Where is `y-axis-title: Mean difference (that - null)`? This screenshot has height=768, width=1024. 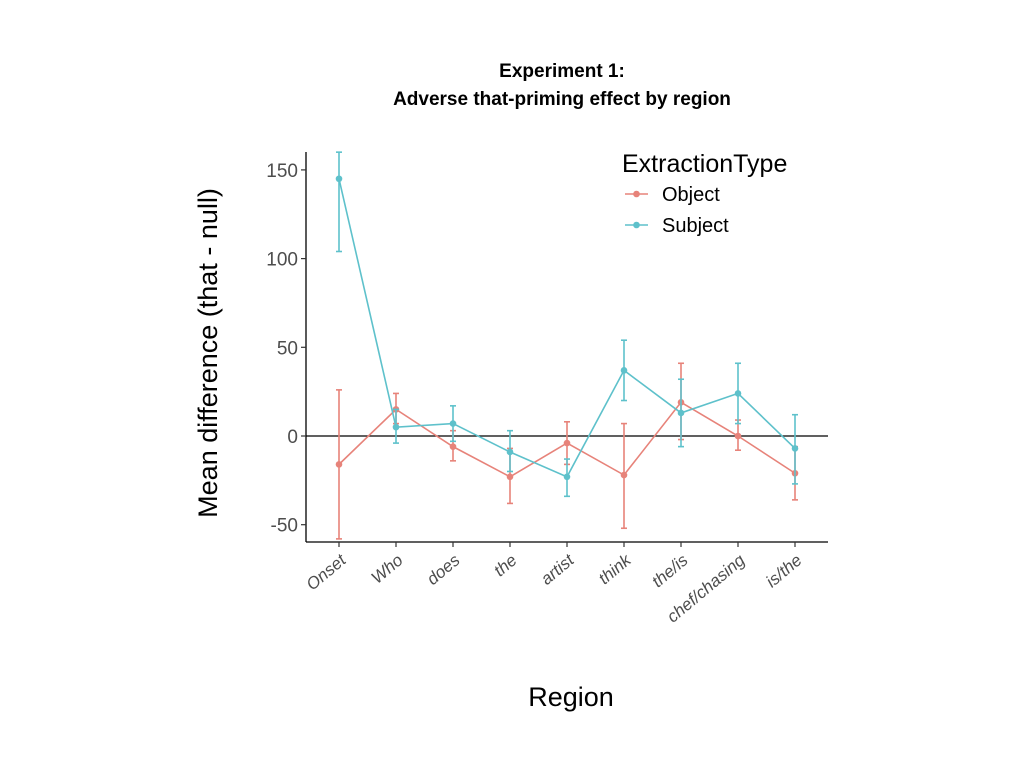 y-axis-title: Mean difference (that - null) is located at coordinates (208, 353).